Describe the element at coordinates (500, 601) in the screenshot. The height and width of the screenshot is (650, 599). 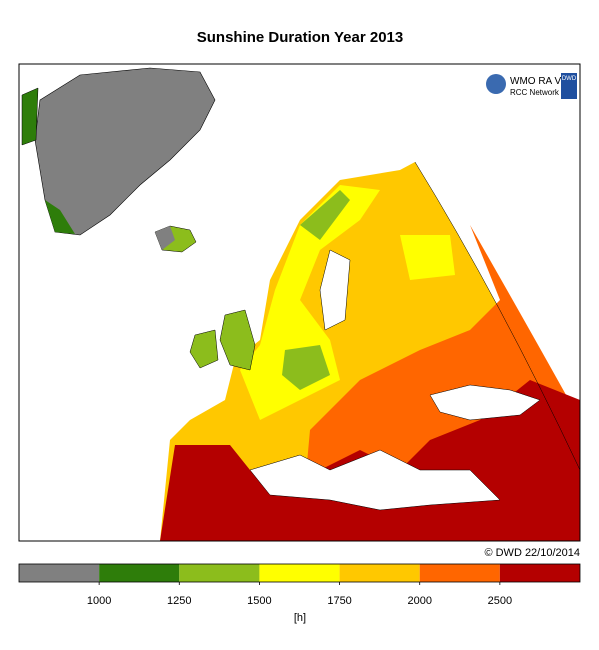
I see `legend-tick-label: 2500` at that location.